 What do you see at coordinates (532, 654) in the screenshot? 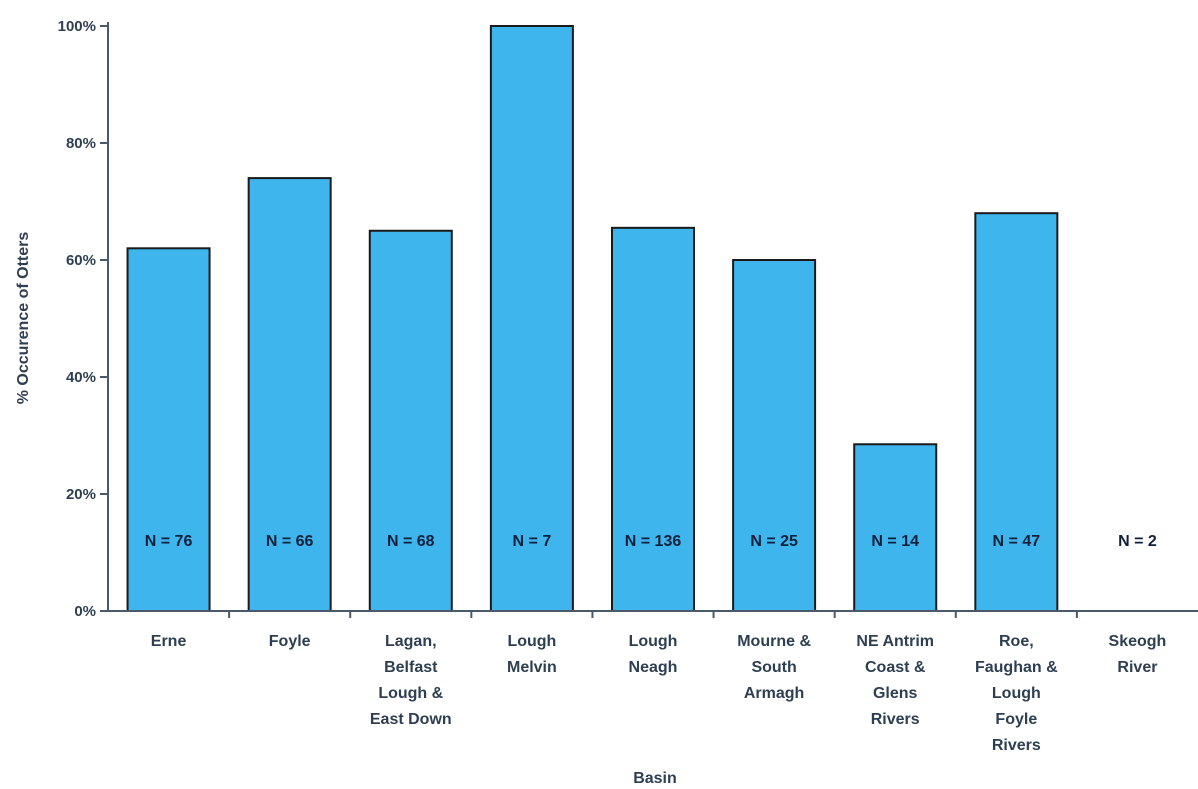
I see `x-tick-label: Lough Melvin` at bounding box center [532, 654].